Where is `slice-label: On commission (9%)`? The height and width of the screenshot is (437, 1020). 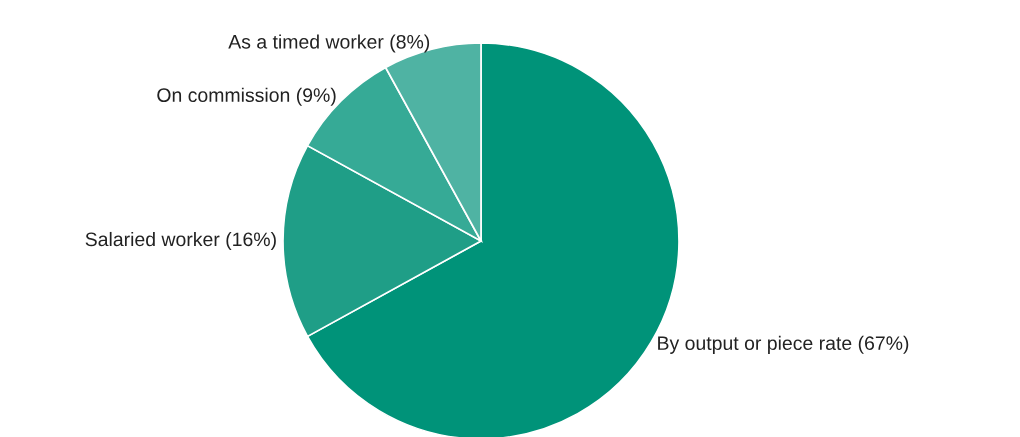 slice-label: On commission (9%) is located at coordinates (246, 96).